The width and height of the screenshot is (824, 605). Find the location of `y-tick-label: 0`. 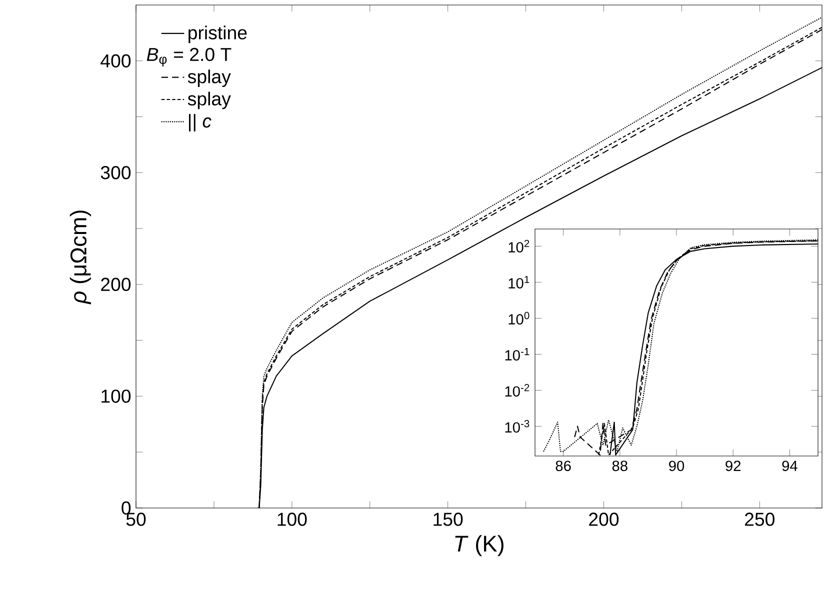

y-tick-label: 0 is located at coordinates (126, 508).